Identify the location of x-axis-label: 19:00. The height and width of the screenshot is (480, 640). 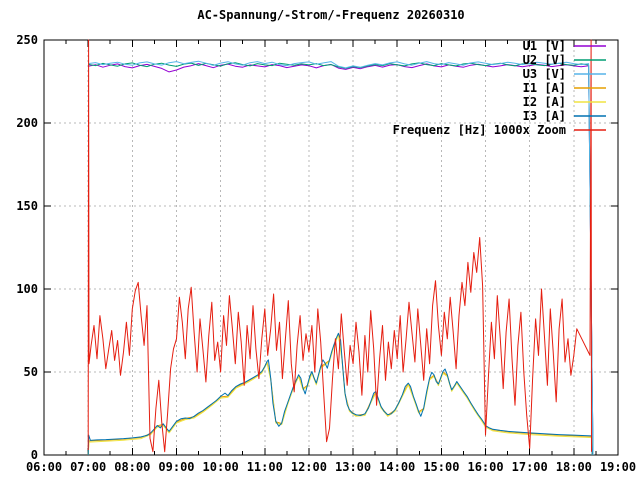
(618, 467).